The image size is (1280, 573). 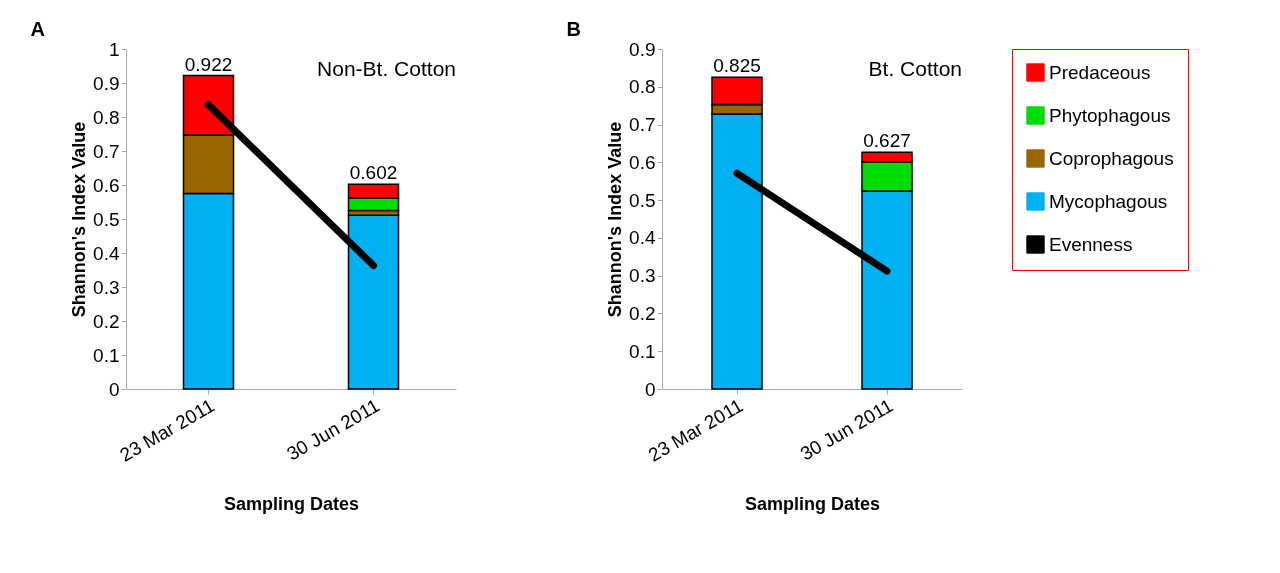 I want to click on annotation: Non-Bt. Cotton, so click(x=386, y=68).